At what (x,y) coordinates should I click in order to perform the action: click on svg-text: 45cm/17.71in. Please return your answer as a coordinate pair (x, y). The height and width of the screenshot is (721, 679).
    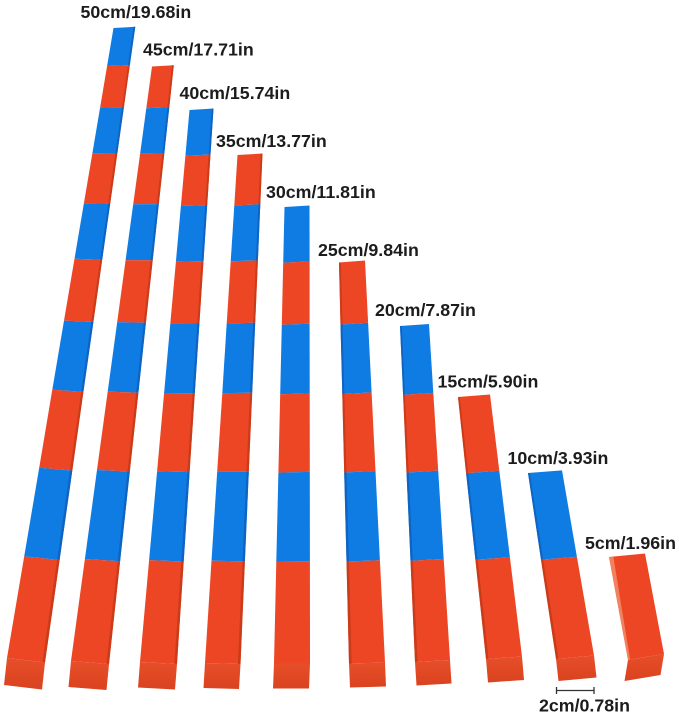
    Looking at the image, I should click on (198, 50).